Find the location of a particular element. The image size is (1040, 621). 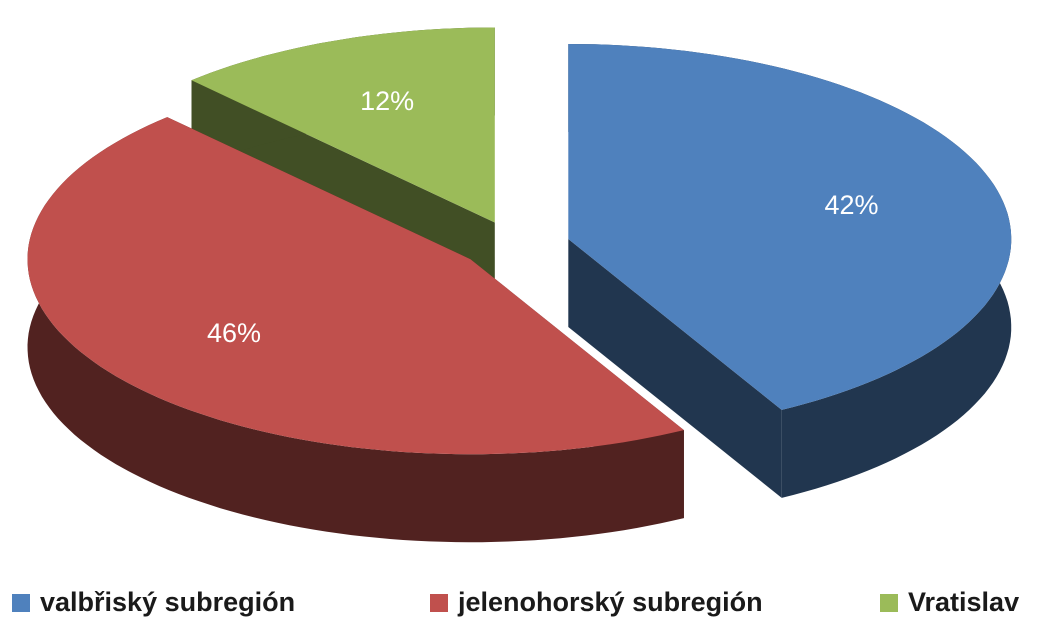

legend-label: jelenohorský subregión is located at coordinates (610, 602).